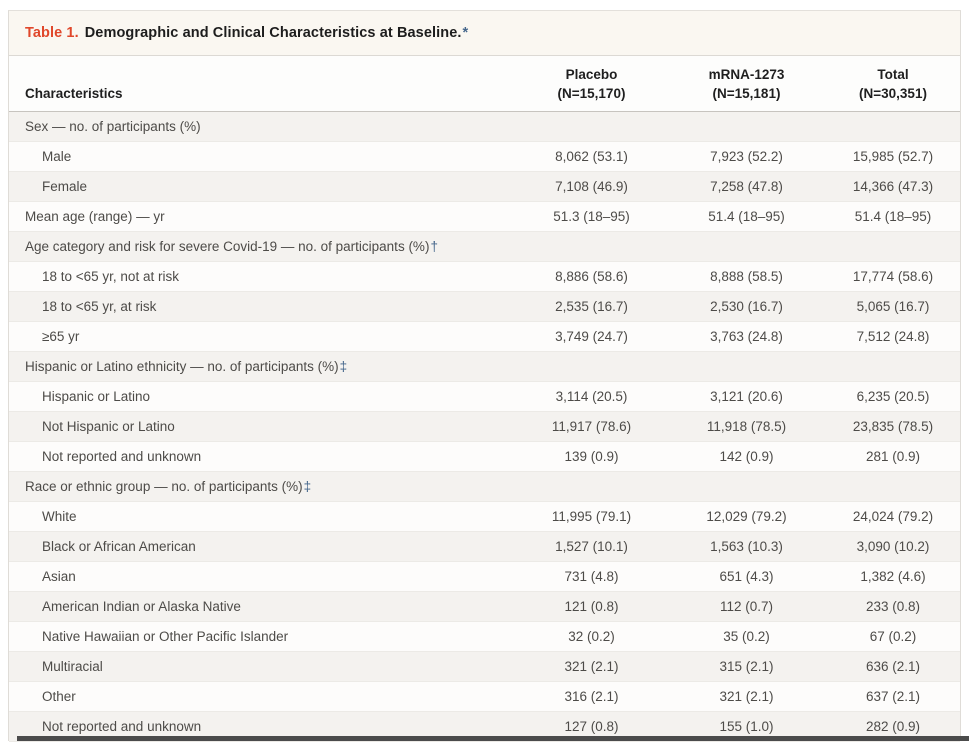 This screenshot has height=742, width=969. I want to click on row-value: 112 (0.7), so click(746, 606).